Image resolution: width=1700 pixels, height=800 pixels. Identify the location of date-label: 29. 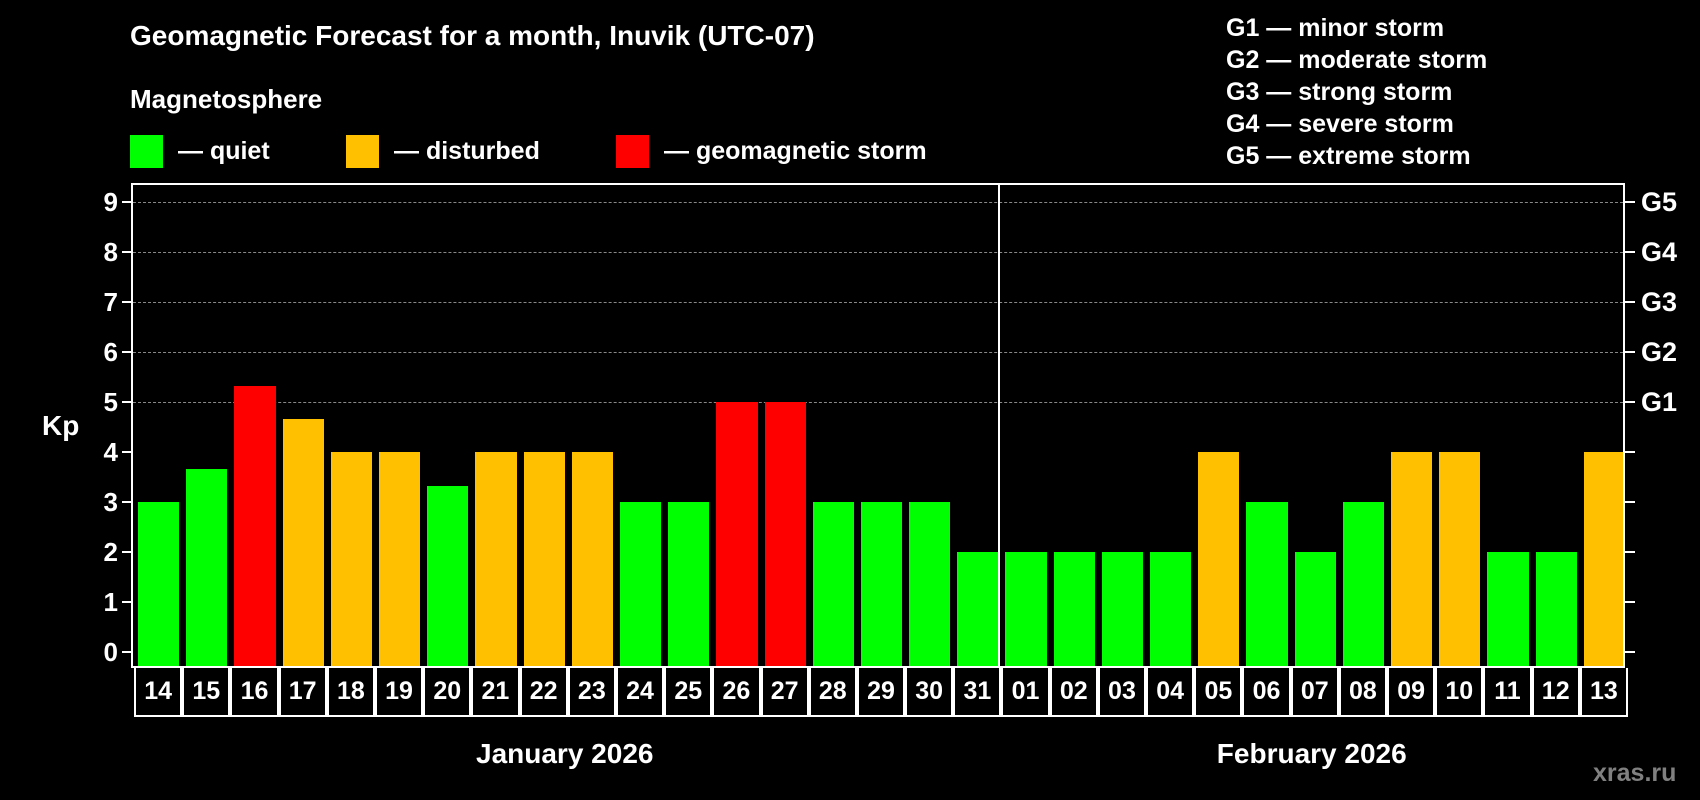
(881, 692).